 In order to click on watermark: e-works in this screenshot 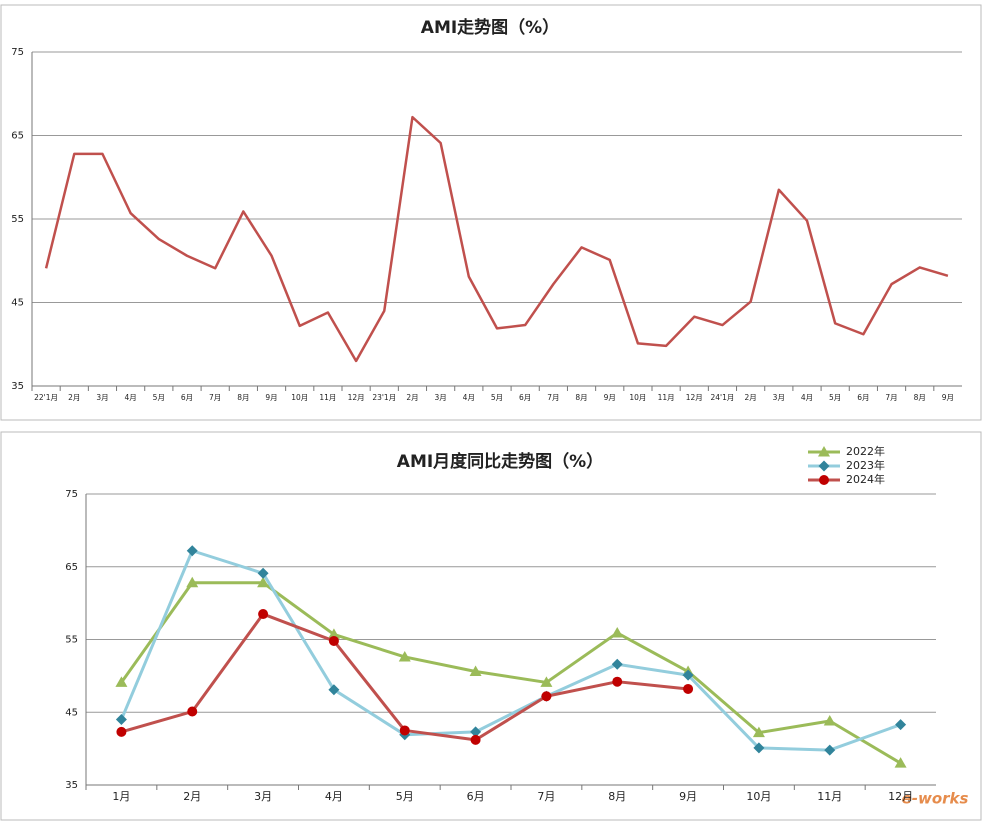, I will do `click(935, 799)`.